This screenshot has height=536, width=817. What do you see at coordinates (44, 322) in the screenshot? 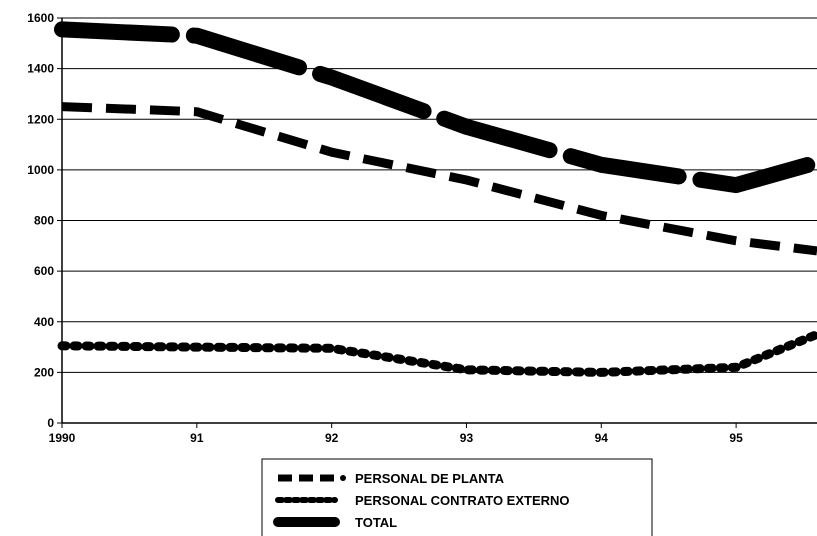
I see `y-tick-label: 400` at bounding box center [44, 322].